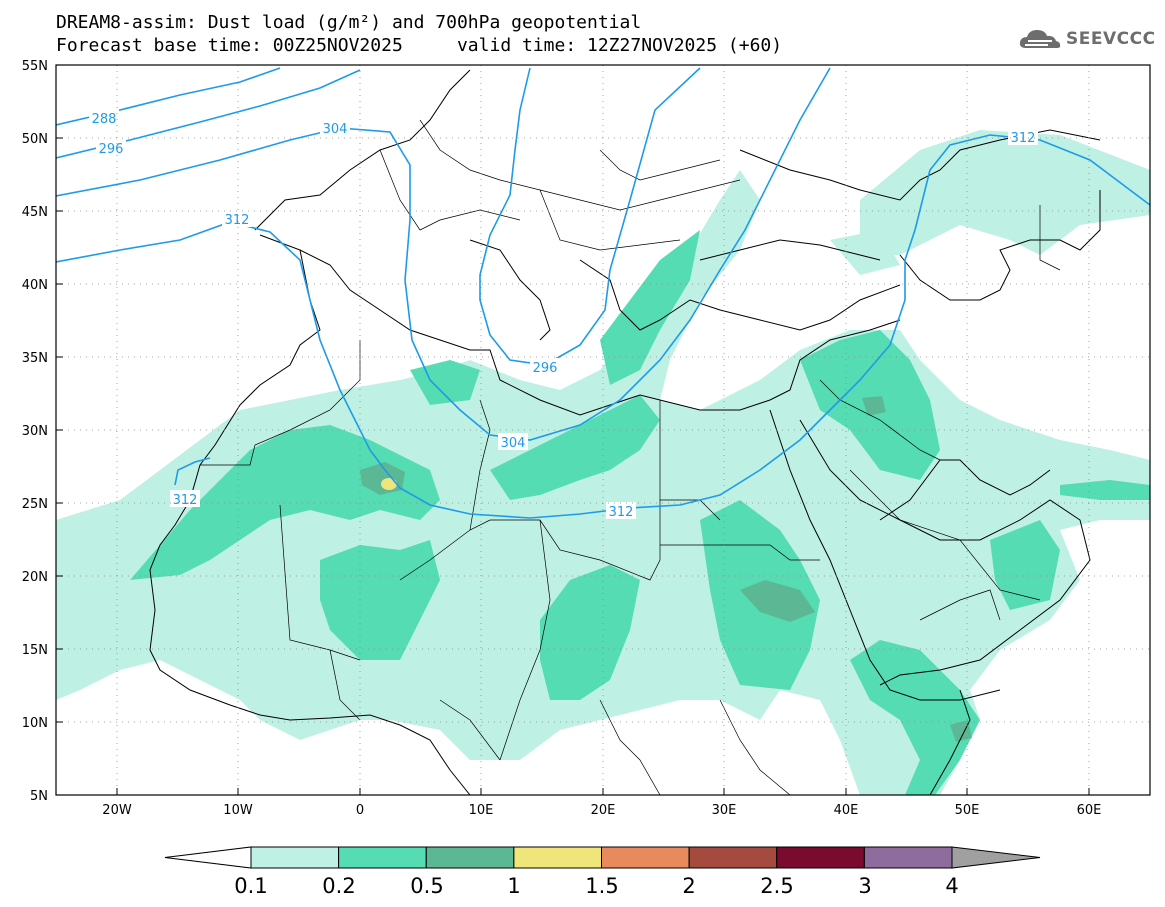  Describe the element at coordinates (1089, 810) in the screenshot. I see `lon-label: 60E` at that location.